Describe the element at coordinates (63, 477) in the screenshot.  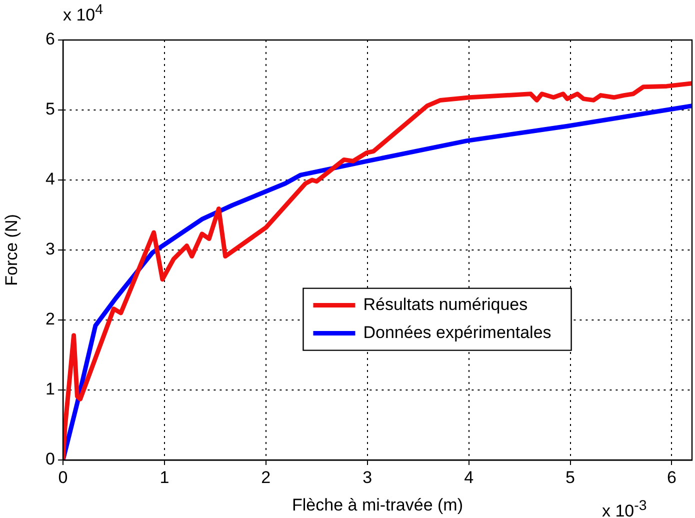
I see `x-tick-label: 0` at that location.